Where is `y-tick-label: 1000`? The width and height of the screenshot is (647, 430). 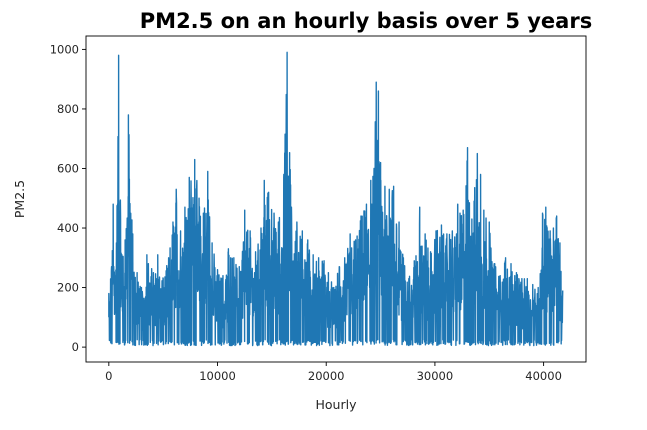
y-tick-label: 1000 is located at coordinates (64, 49).